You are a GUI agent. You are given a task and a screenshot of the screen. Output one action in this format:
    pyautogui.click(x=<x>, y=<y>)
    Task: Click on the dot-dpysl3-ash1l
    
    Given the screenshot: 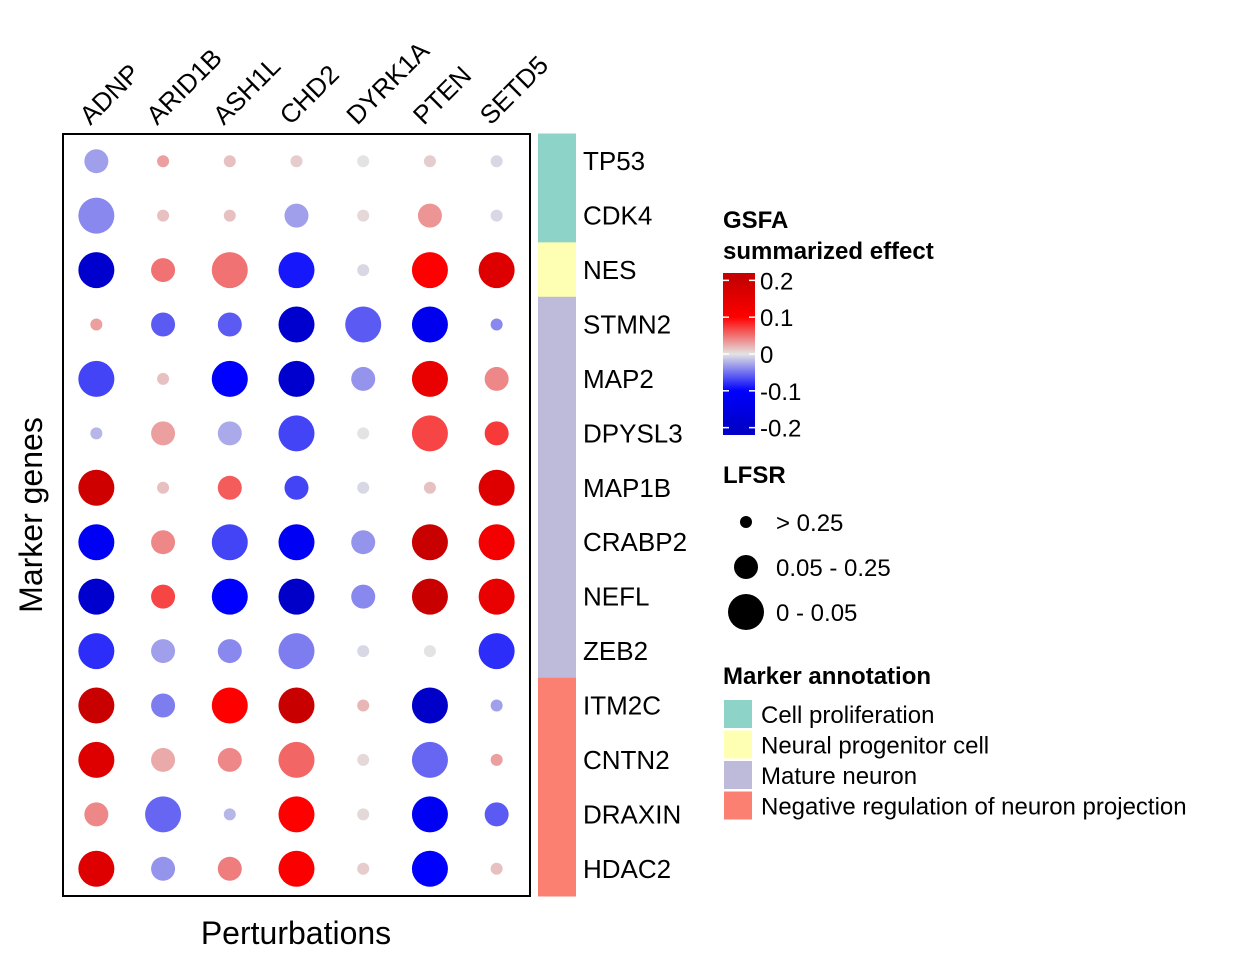 What is the action you would take?
    pyautogui.click(x=229, y=433)
    